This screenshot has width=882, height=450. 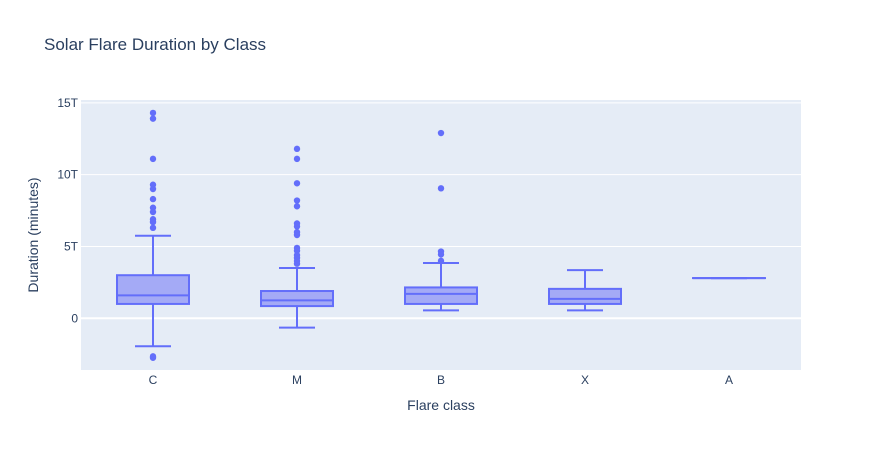 I want to click on x-tick-label: A, so click(x=729, y=380).